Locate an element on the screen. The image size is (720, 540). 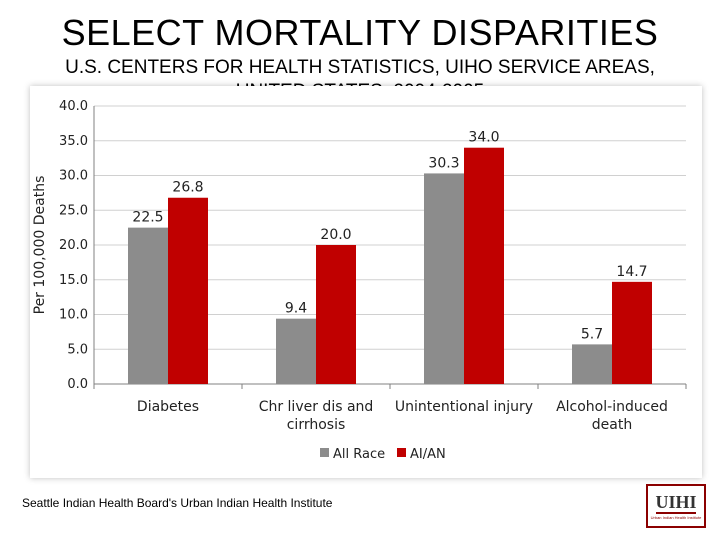
legend-label: AI/AN is located at coordinates (428, 454).